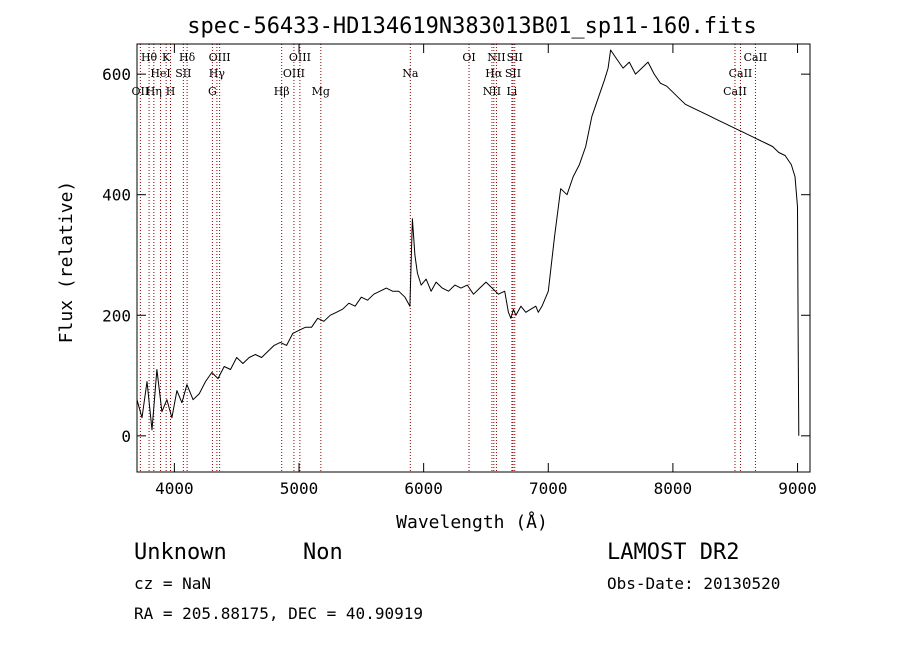 The height and width of the screenshot is (649, 900). What do you see at coordinates (180, 552) in the screenshot?
I see `object-class: Unknown` at bounding box center [180, 552].